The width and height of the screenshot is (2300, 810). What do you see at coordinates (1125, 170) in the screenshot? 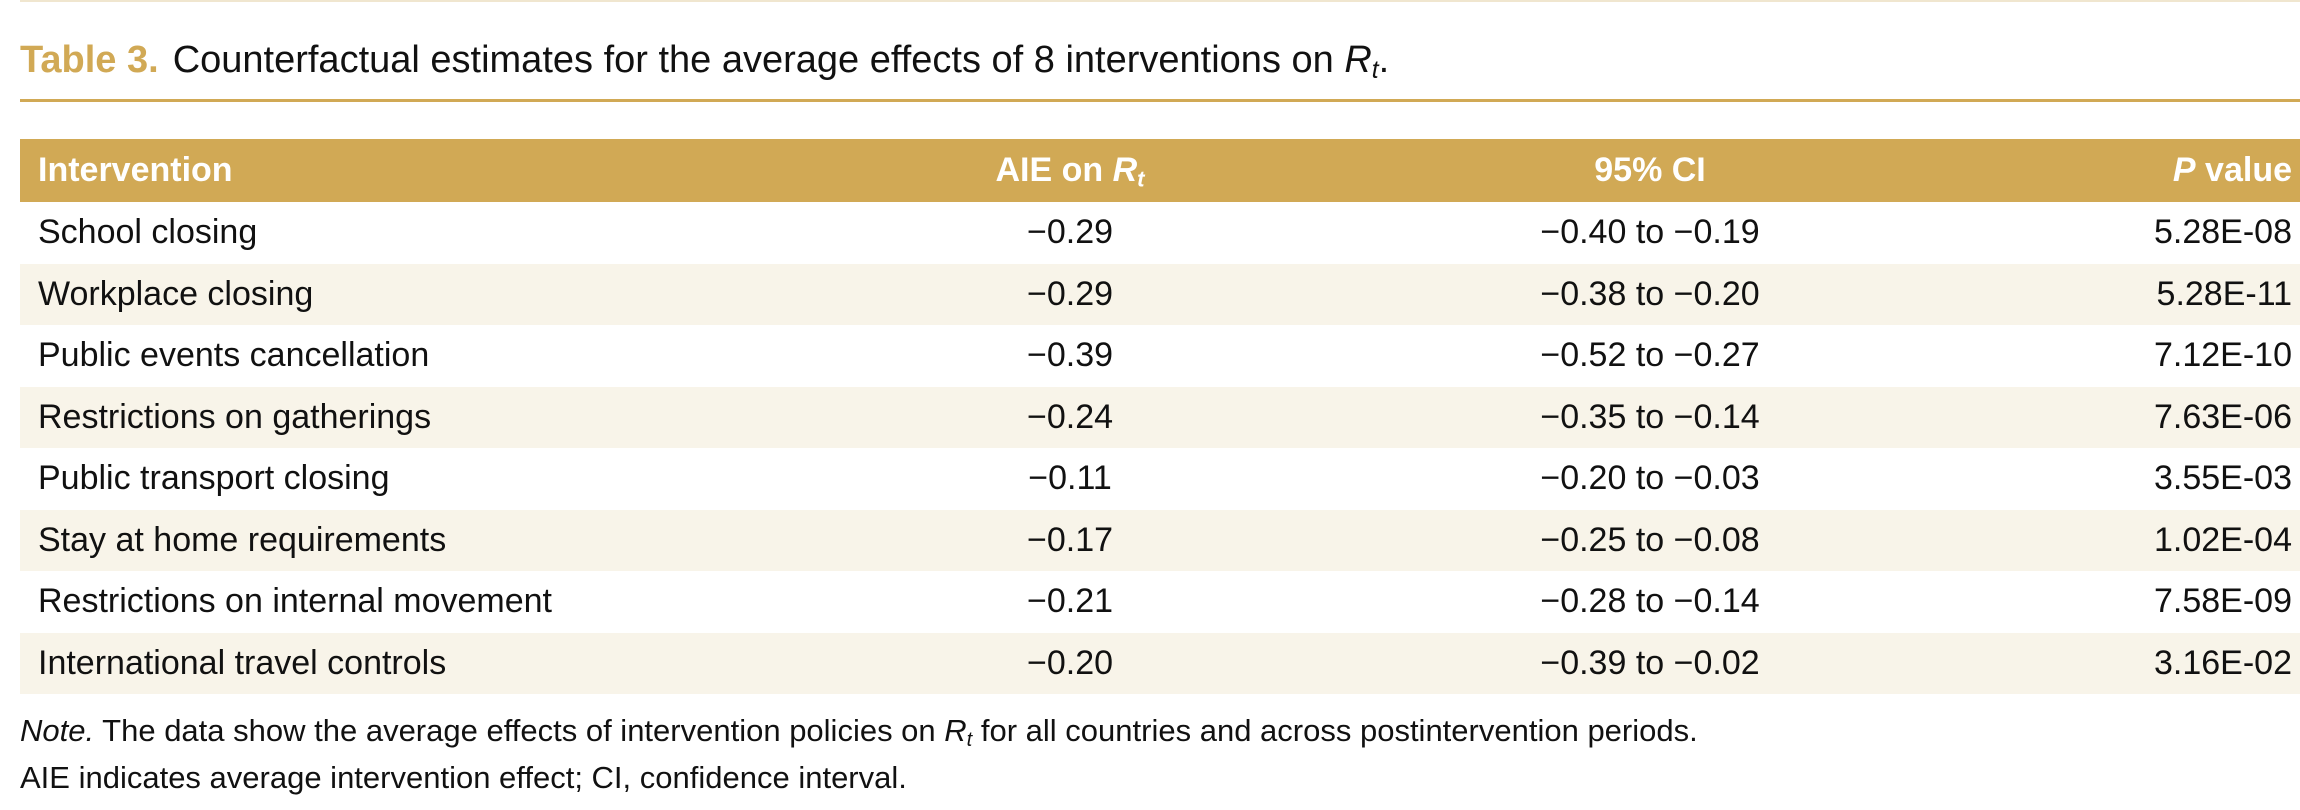
I see `header-aie-symbol: R` at bounding box center [1125, 170].